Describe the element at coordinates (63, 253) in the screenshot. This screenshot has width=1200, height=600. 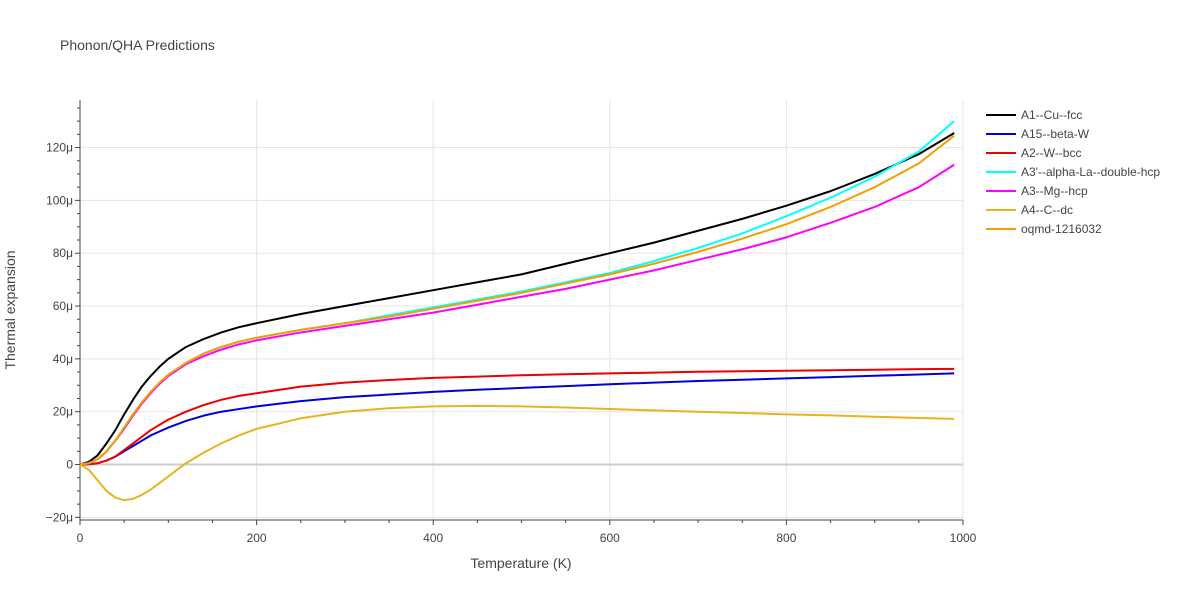
I see `y-tick-label: 80μ` at that location.